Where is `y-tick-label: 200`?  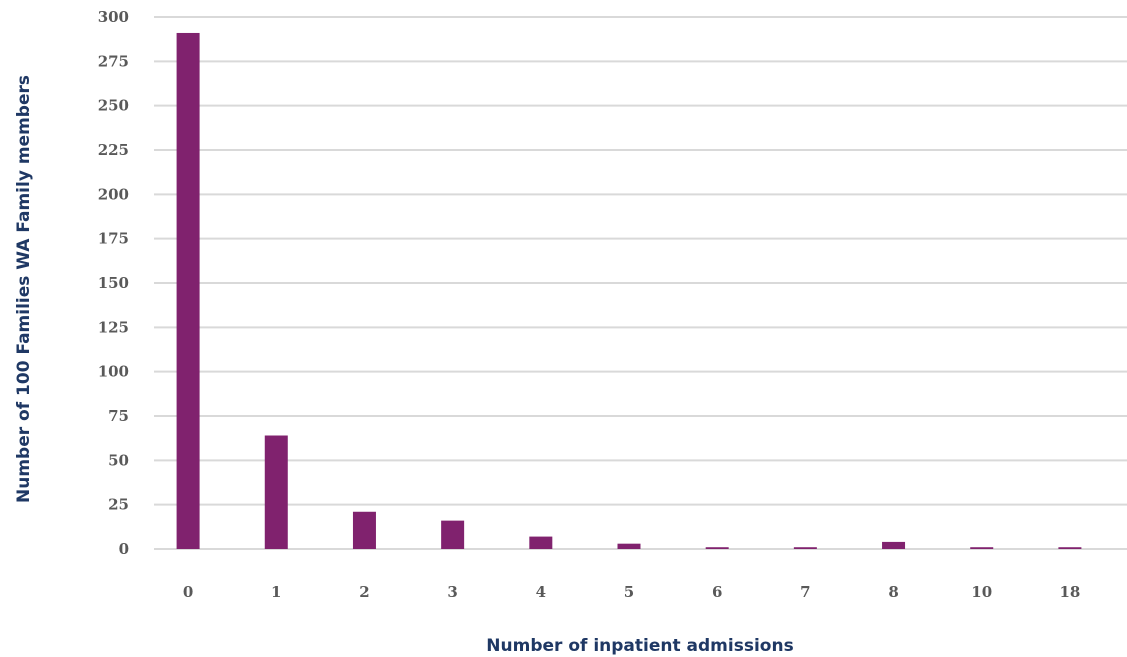 y-tick-label: 200 is located at coordinates (113, 194).